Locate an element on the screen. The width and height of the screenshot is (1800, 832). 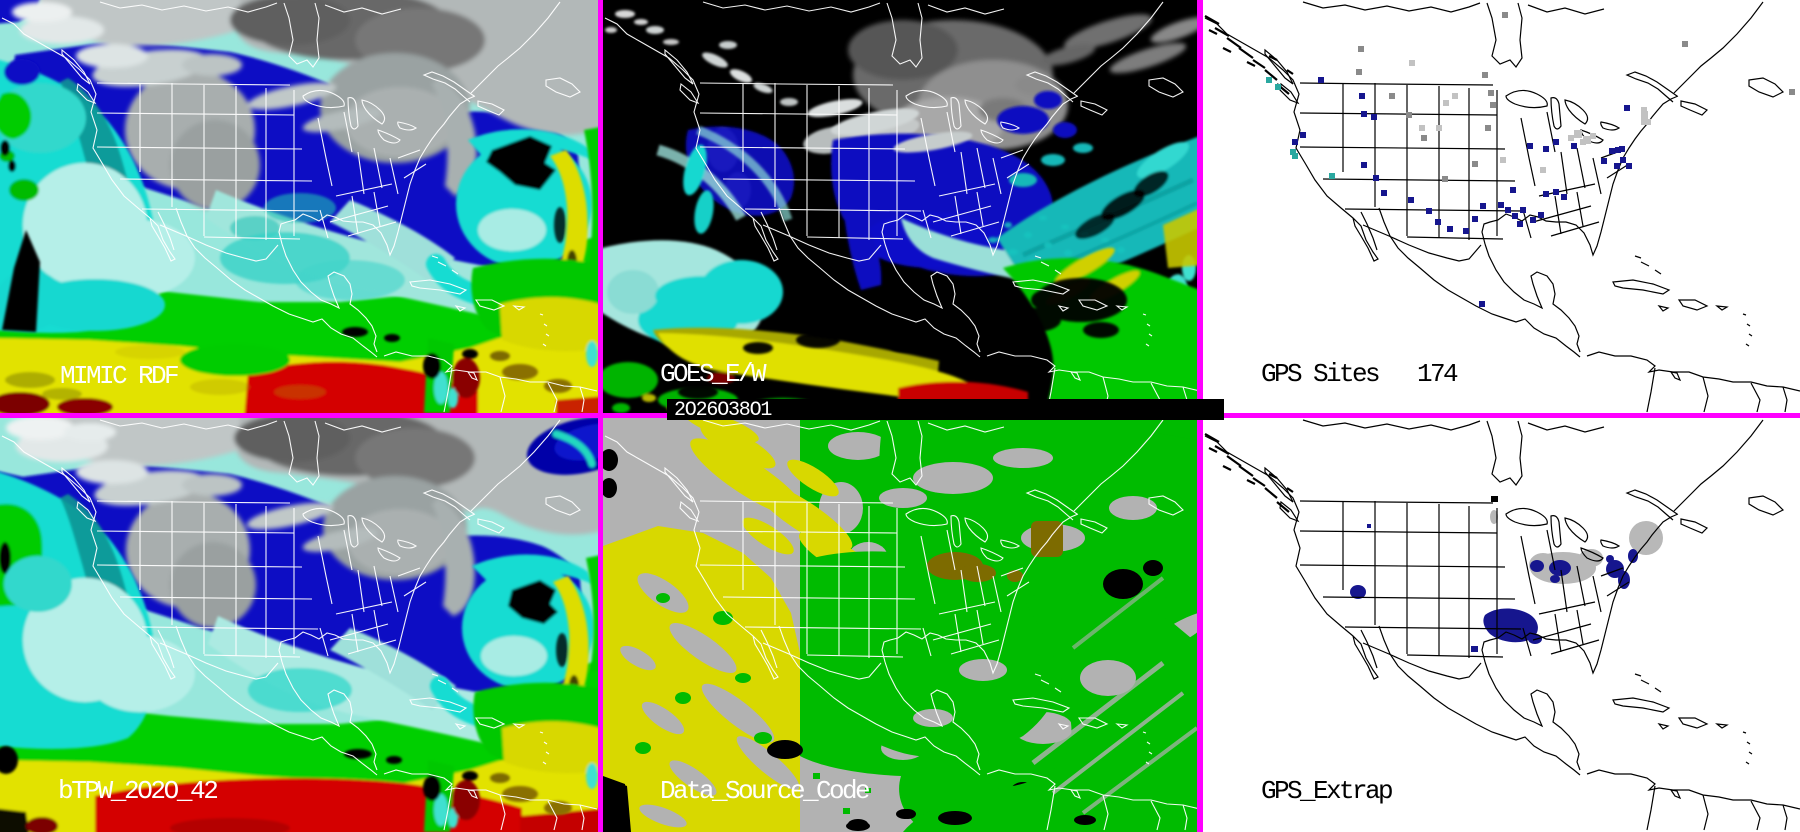
svg-text: Data_Source_Code is located at coordinates (764, 791).